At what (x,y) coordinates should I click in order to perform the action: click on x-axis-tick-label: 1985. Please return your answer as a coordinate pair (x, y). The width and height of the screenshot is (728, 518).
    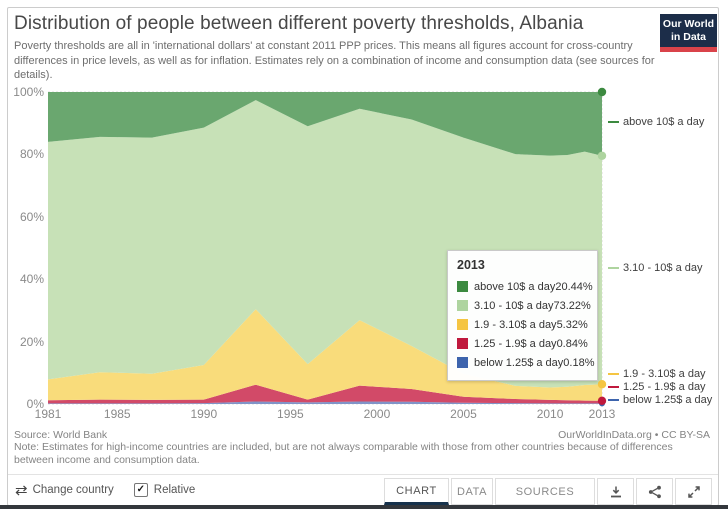
    Looking at the image, I should click on (117, 414).